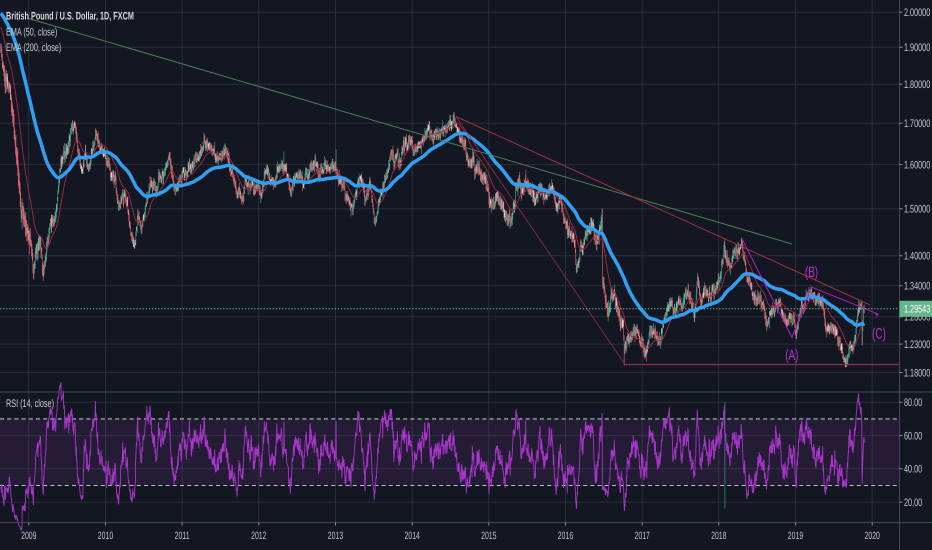  What do you see at coordinates (913, 503) in the screenshot?
I see `svg-text: 20.00` at bounding box center [913, 503].